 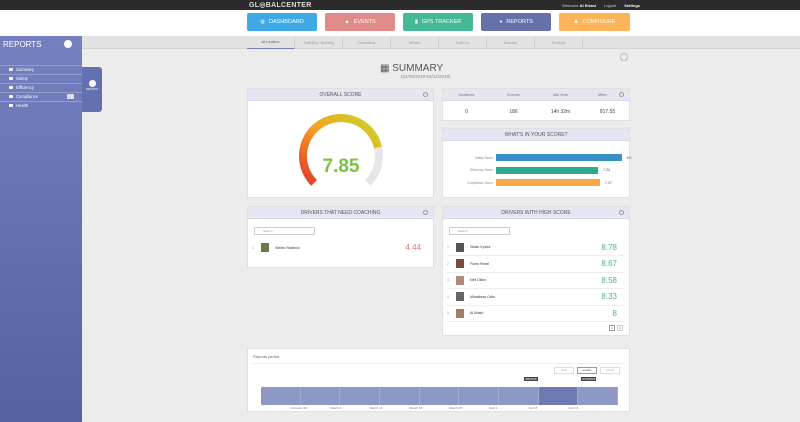 I want to click on nav-label: CONFIGURE, so click(x=599, y=22).